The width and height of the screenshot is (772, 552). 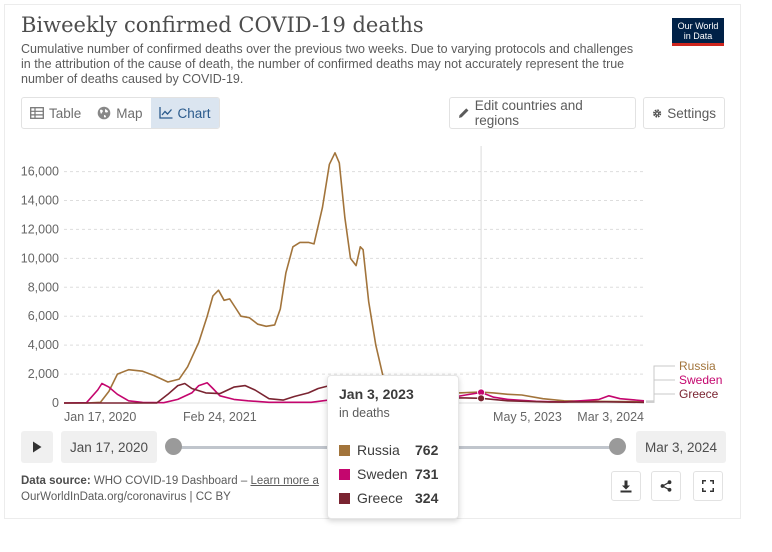 I want to click on pencil-icon, so click(x=463, y=113).